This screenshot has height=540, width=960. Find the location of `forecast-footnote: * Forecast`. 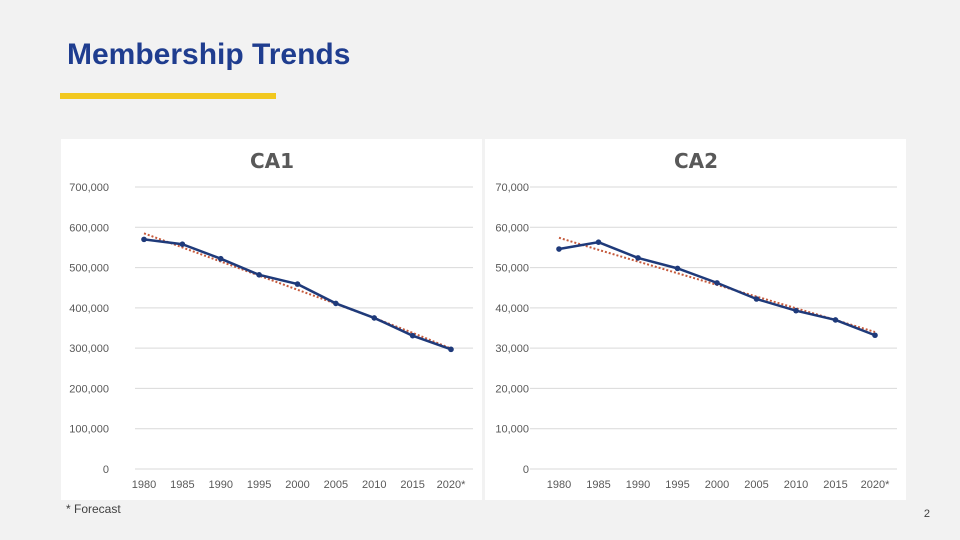

forecast-footnote: * Forecast is located at coordinates (93, 509).